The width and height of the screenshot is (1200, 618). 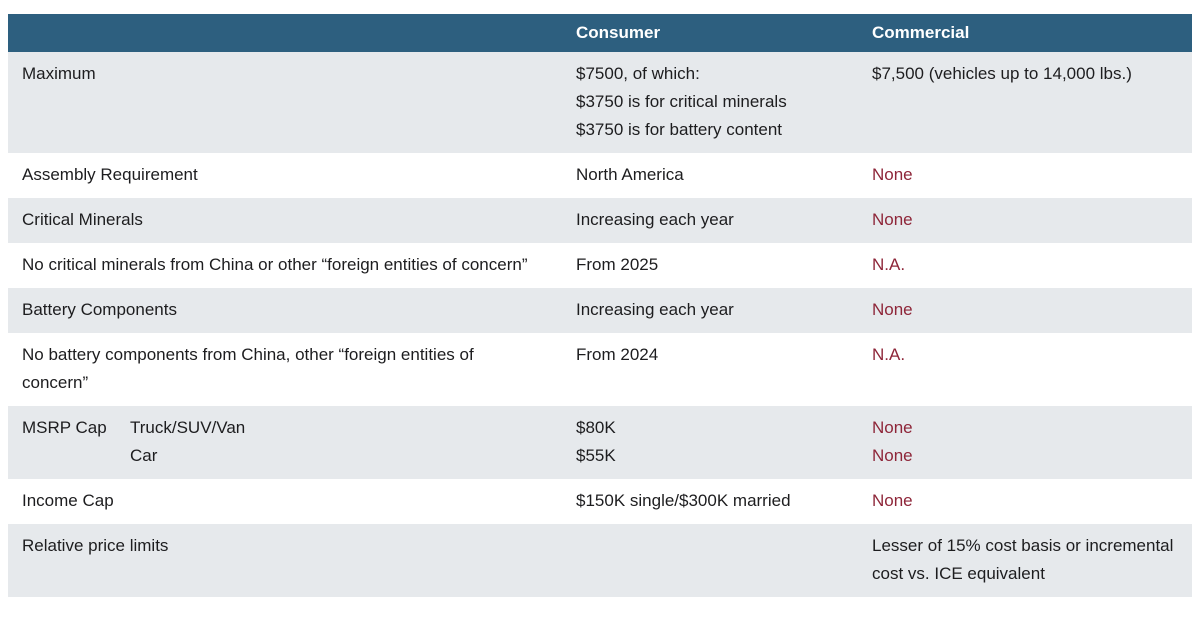 What do you see at coordinates (679, 129) in the screenshot?
I see `cell-line: $3750 is for battery content` at bounding box center [679, 129].